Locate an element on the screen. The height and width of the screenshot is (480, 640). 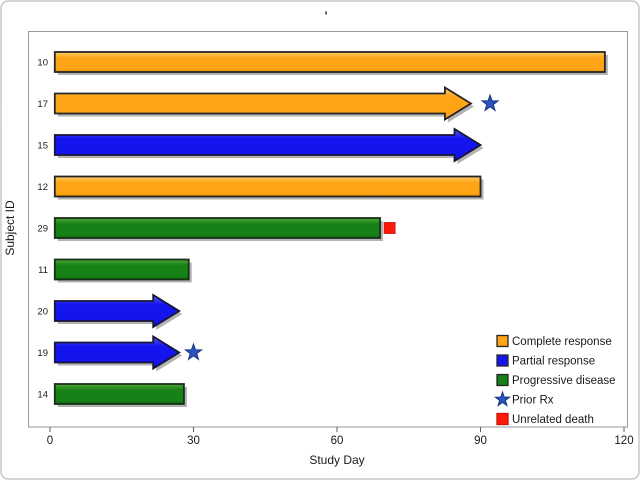
y-tick-subject-29: 29 is located at coordinates (42, 229).